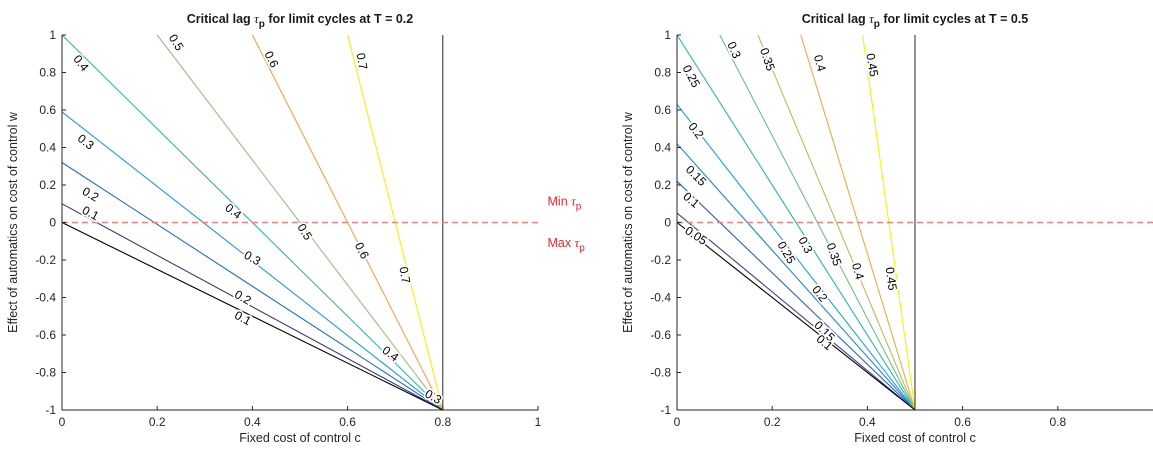 The image size is (1153, 461). Describe the element at coordinates (538, 422) in the screenshot. I see `x-tick-label: 1` at that location.